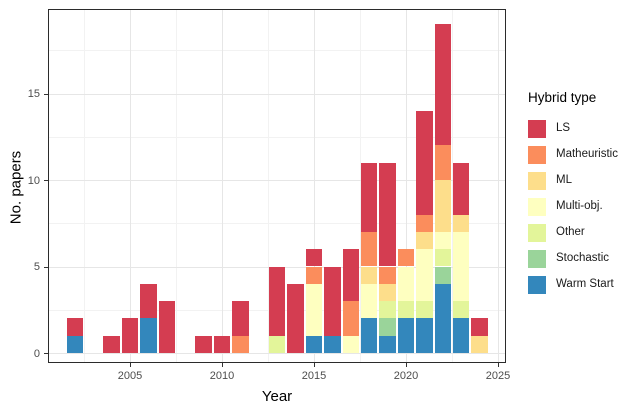 This screenshot has width=636, height=416. I want to click on legend-entry: Matheuristic, so click(578, 155).